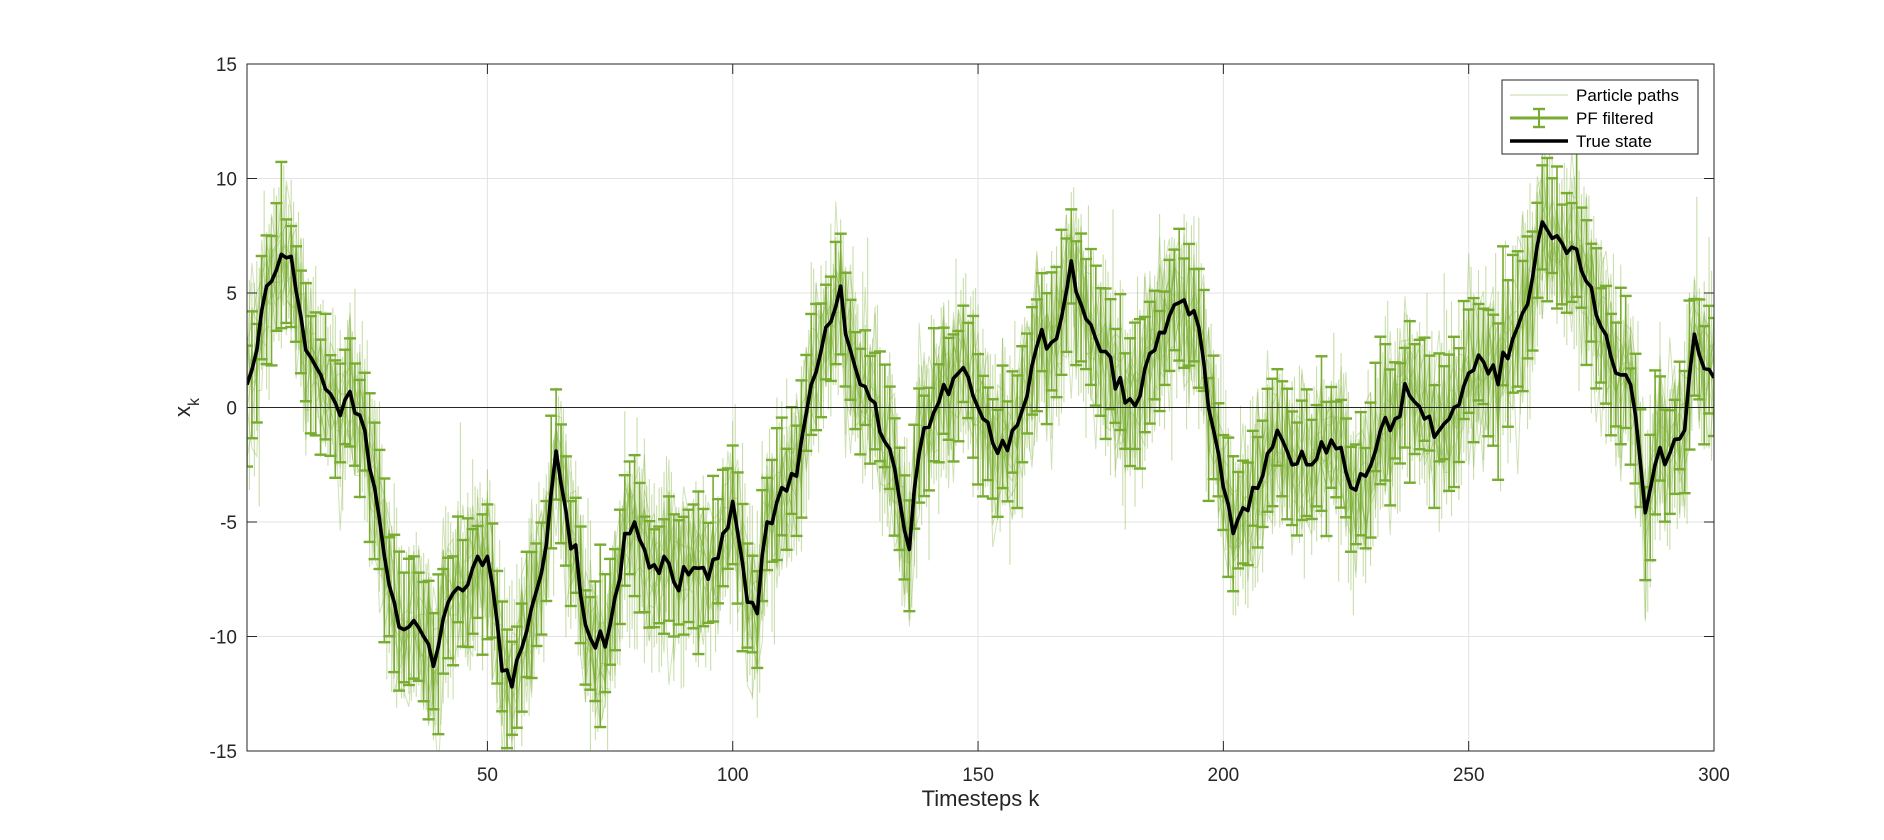 This screenshot has width=1884, height=840. Describe the element at coordinates (1627, 95) in the screenshot. I see `legend-entry-particle-paths: Particle paths` at that location.